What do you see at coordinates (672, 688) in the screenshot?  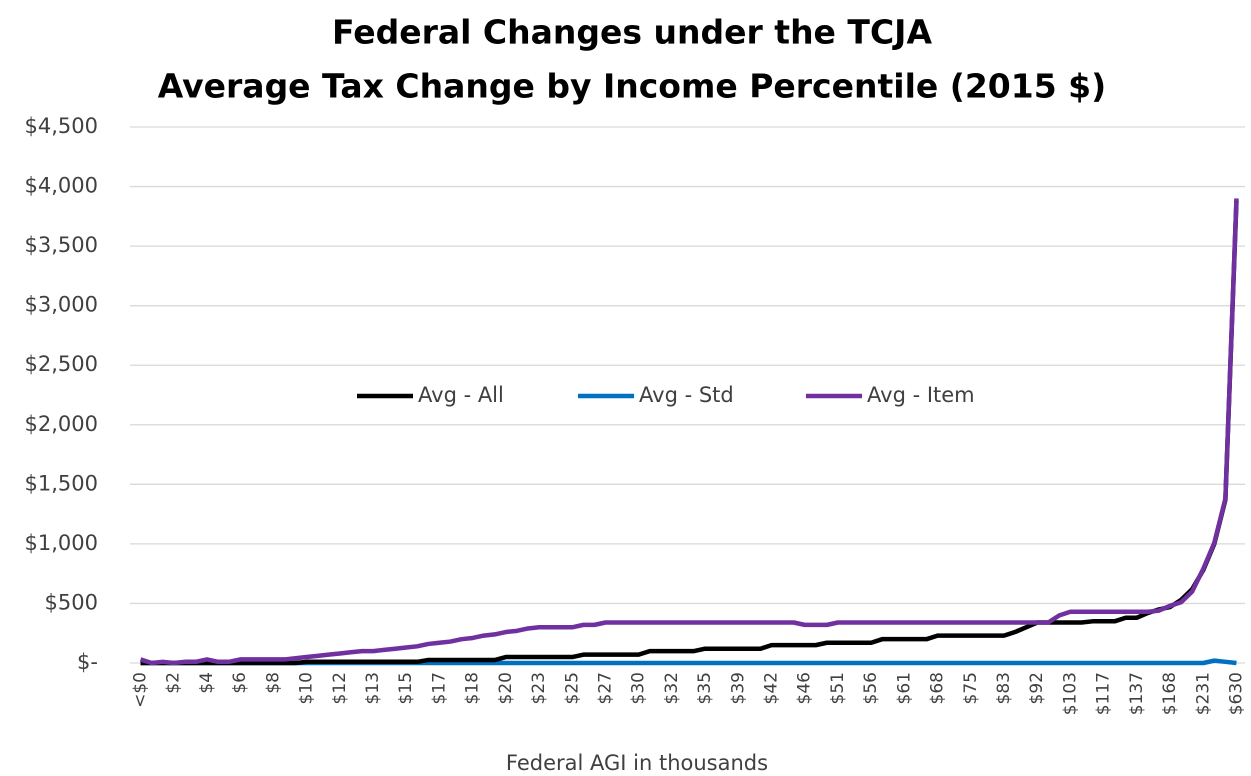 I see `x-tick-label: $32` at bounding box center [672, 688].